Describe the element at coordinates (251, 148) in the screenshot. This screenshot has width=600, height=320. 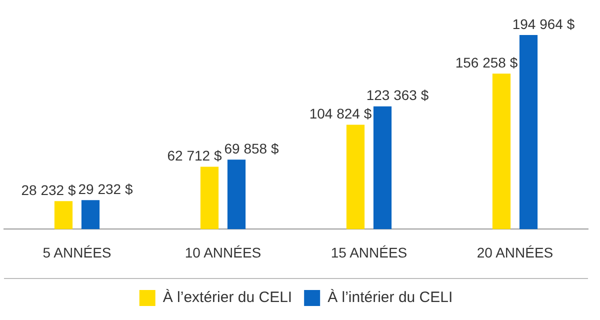
I see `data-label: 69 858 $` at that location.